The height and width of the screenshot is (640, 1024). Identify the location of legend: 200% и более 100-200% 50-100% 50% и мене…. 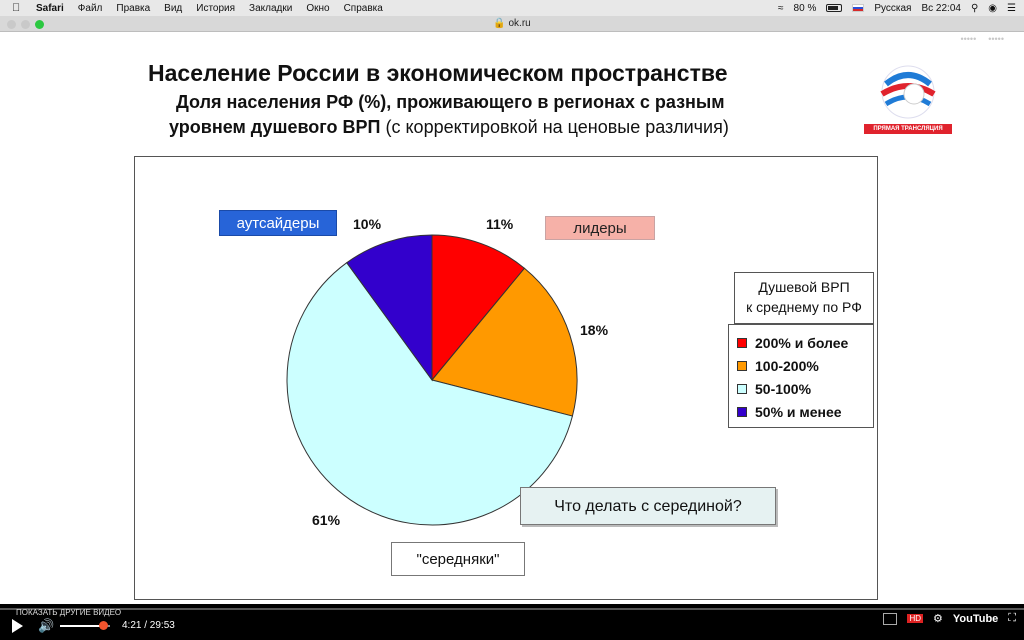
(801, 376).